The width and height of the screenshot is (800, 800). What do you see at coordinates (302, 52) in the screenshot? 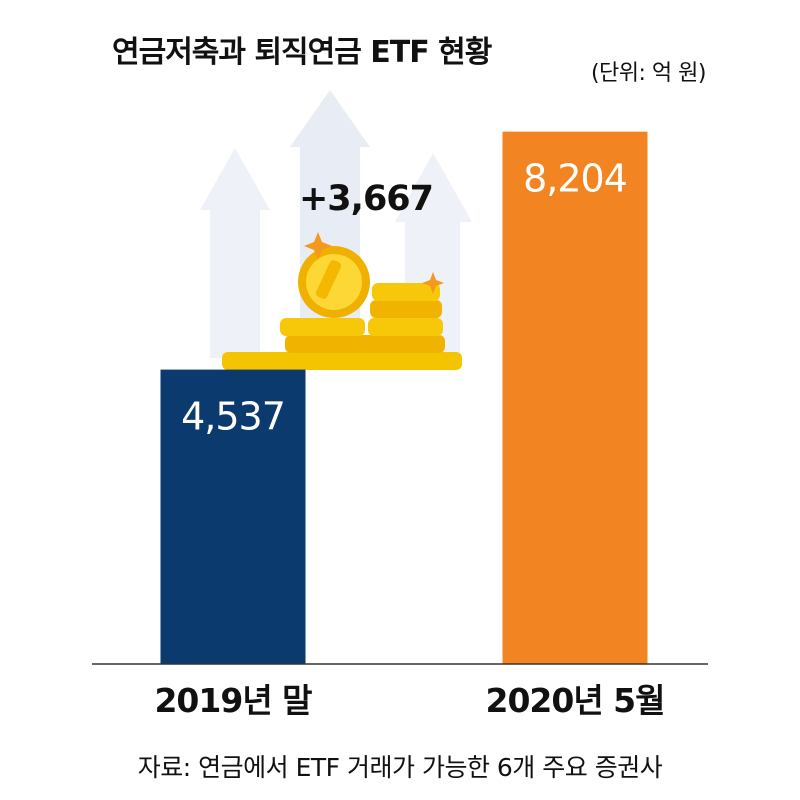
I see `chart-title: 연금저축과 퇴직연금 ETF 현황` at bounding box center [302, 52].